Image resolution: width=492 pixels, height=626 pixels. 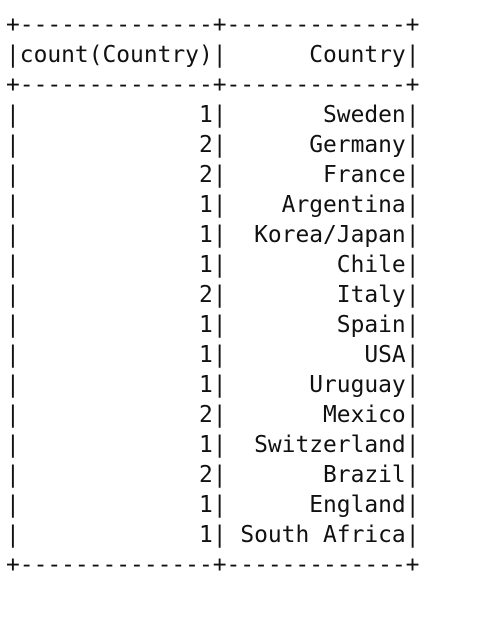 What do you see at coordinates (316, 325) in the screenshot?
I see `country-cell: Spain` at bounding box center [316, 325].